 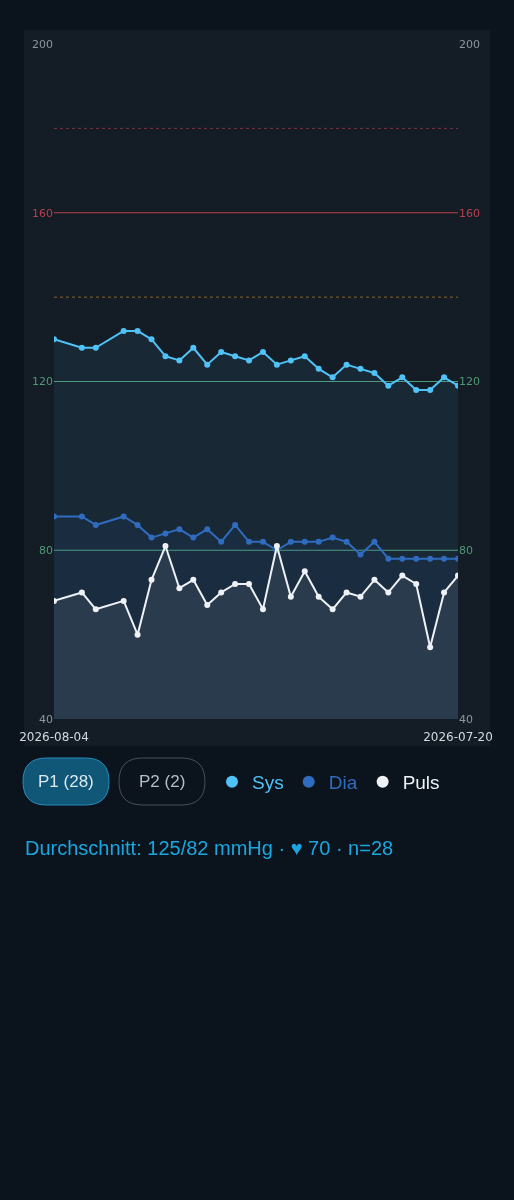 What do you see at coordinates (42, 213) in the screenshot?
I see `y-tick-label: 160` at bounding box center [42, 213].